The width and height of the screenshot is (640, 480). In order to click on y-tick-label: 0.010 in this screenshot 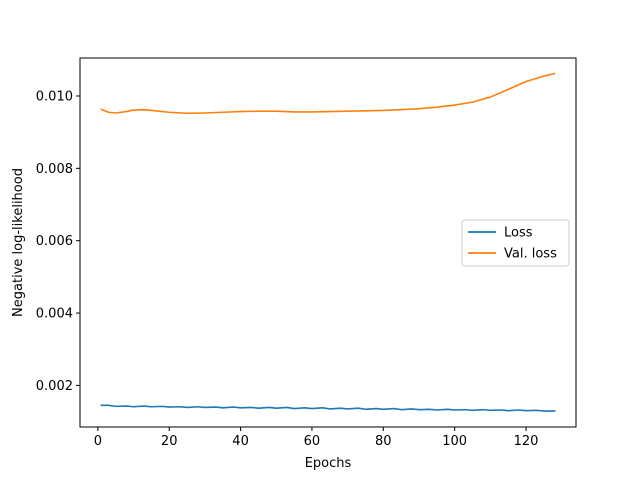, I will do `click(54, 96)`.